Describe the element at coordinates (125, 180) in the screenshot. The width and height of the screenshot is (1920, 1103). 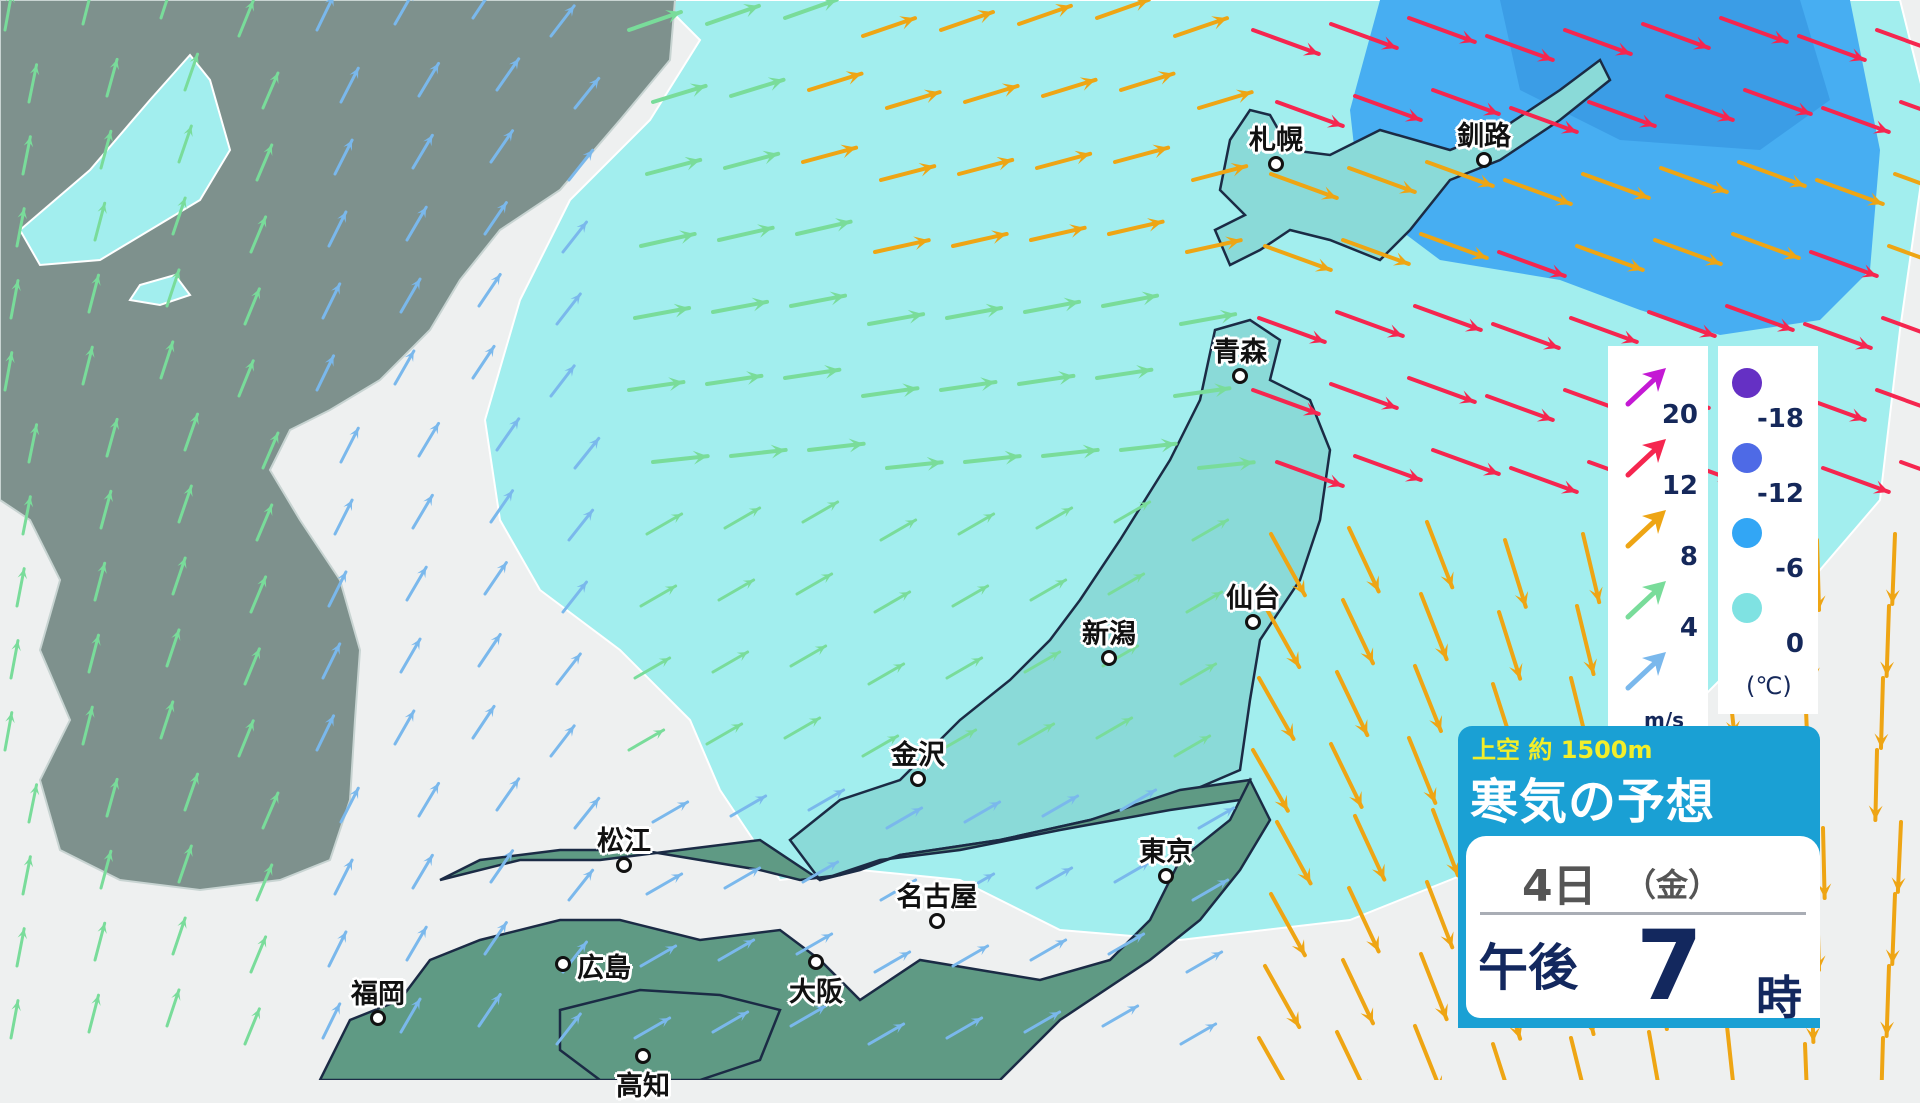
I see `cold-pocket-continent` at that location.